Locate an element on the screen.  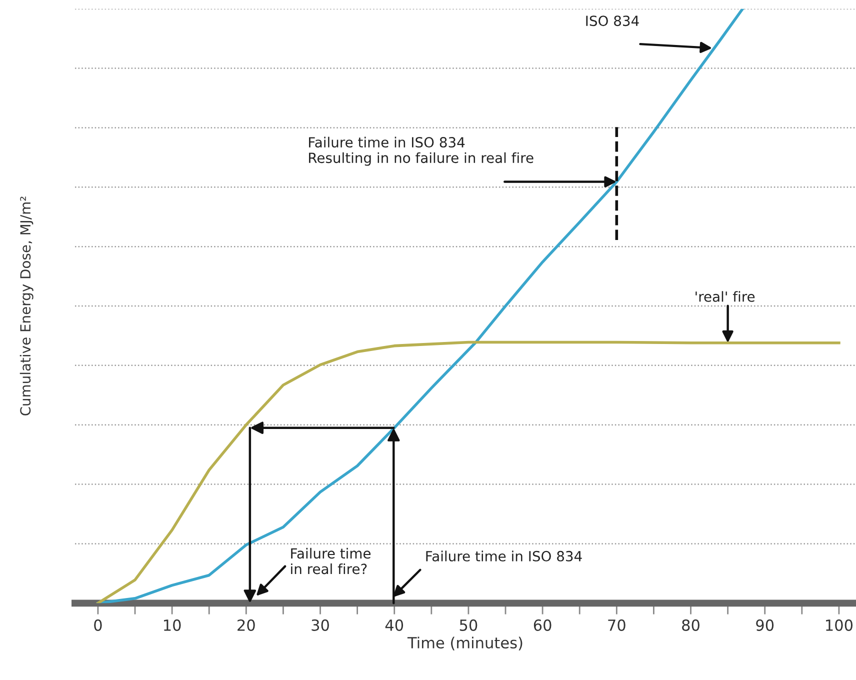
x-tick-label: 30 is located at coordinates (320, 625).